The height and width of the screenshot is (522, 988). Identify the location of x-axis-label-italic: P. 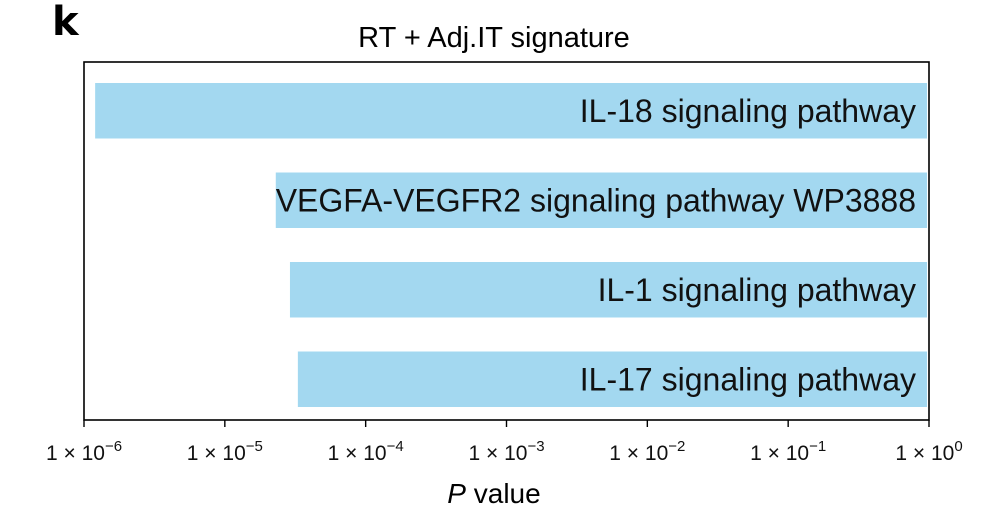
(456, 493).